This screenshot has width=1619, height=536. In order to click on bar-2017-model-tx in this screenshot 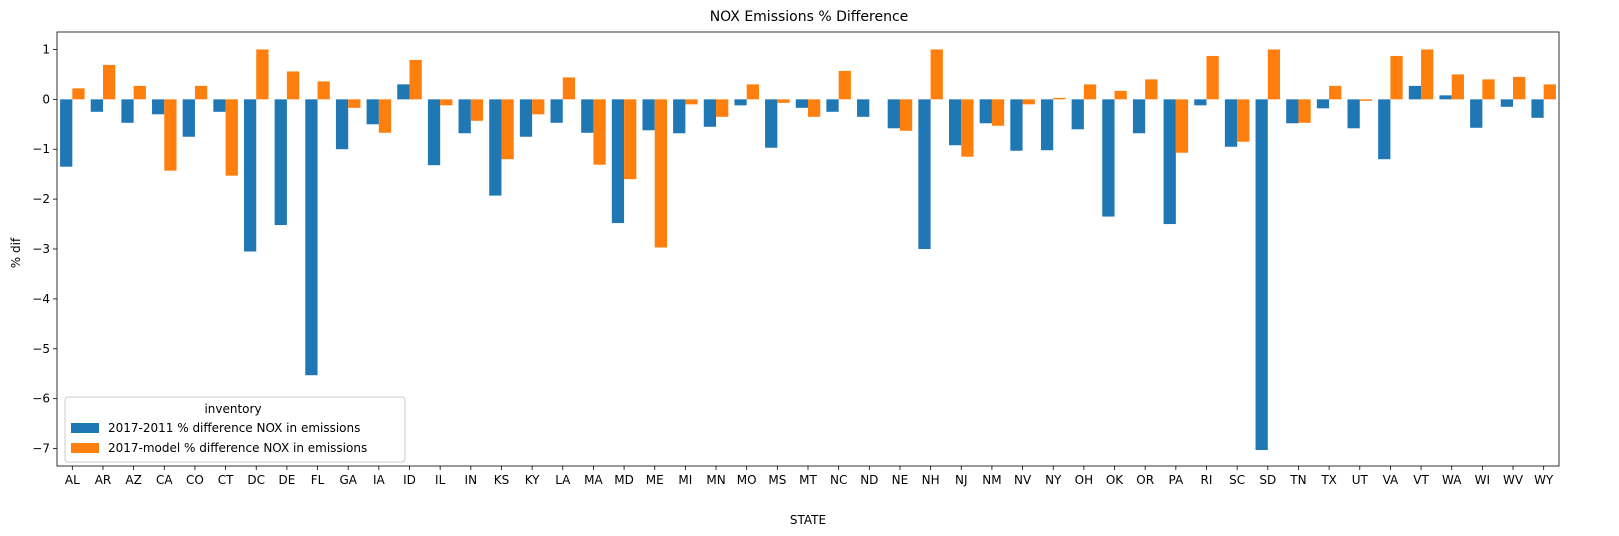, I will do `click(1335, 92)`.